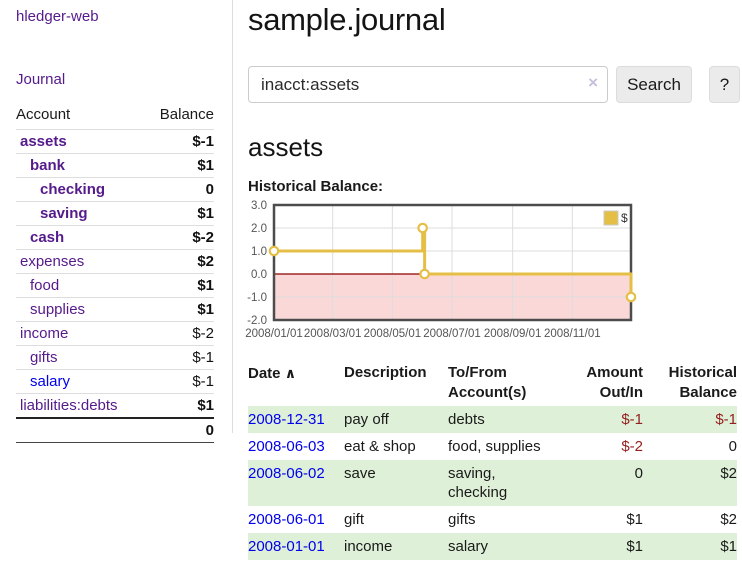 The width and height of the screenshot is (742, 582). I want to click on svg-text: 2.0, so click(259, 229).